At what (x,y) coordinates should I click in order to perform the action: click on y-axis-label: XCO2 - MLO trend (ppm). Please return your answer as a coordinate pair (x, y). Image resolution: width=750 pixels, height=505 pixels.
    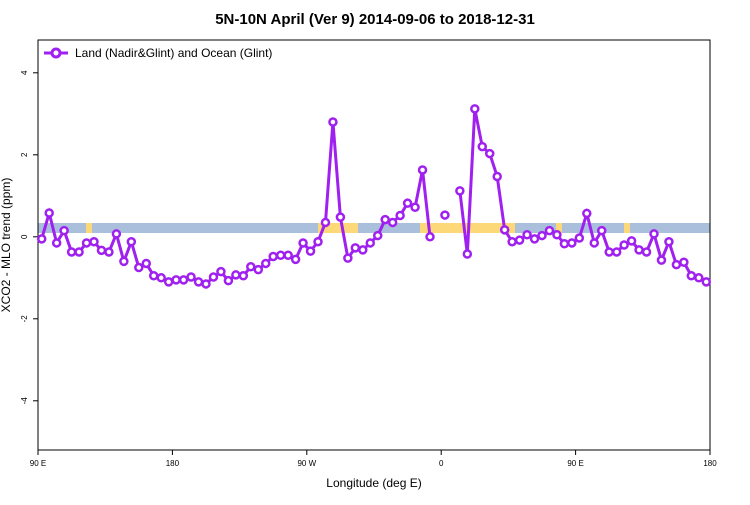
    Looking at the image, I should click on (6, 245).